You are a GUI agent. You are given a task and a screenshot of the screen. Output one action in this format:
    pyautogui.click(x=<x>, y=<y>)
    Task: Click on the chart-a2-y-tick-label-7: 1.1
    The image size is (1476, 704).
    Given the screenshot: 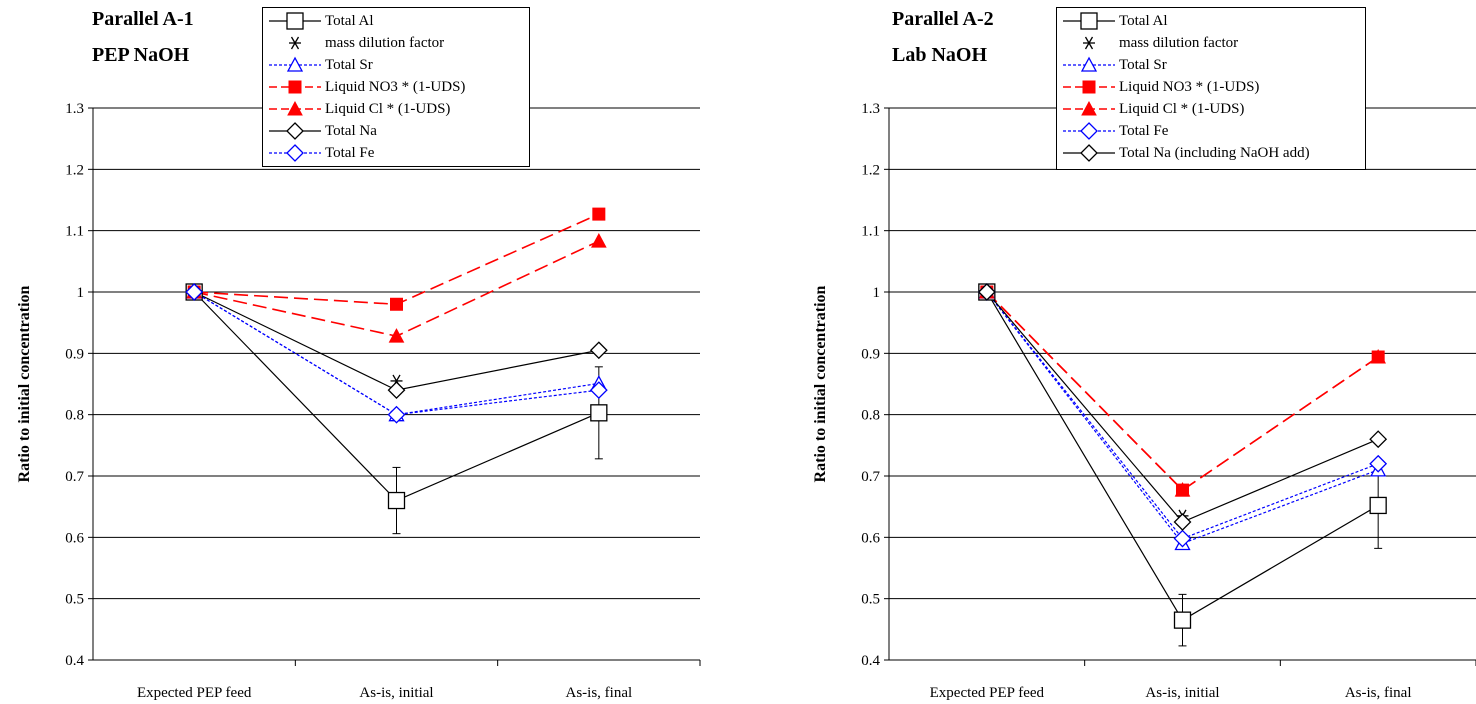 What is the action you would take?
    pyautogui.click(x=870, y=232)
    